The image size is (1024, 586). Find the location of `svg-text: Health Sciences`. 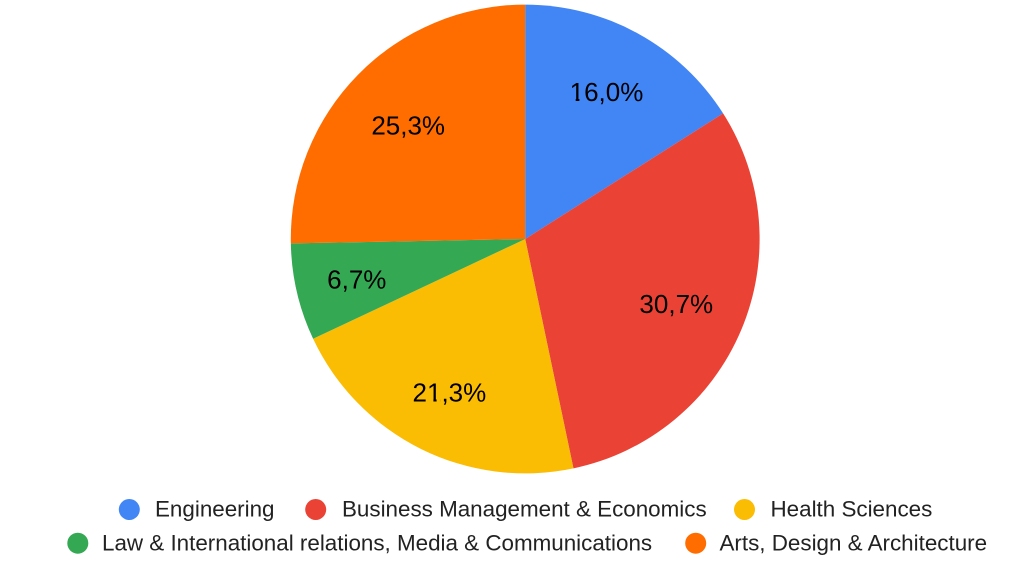

svg-text: Health Sciences is located at coordinates (852, 509).